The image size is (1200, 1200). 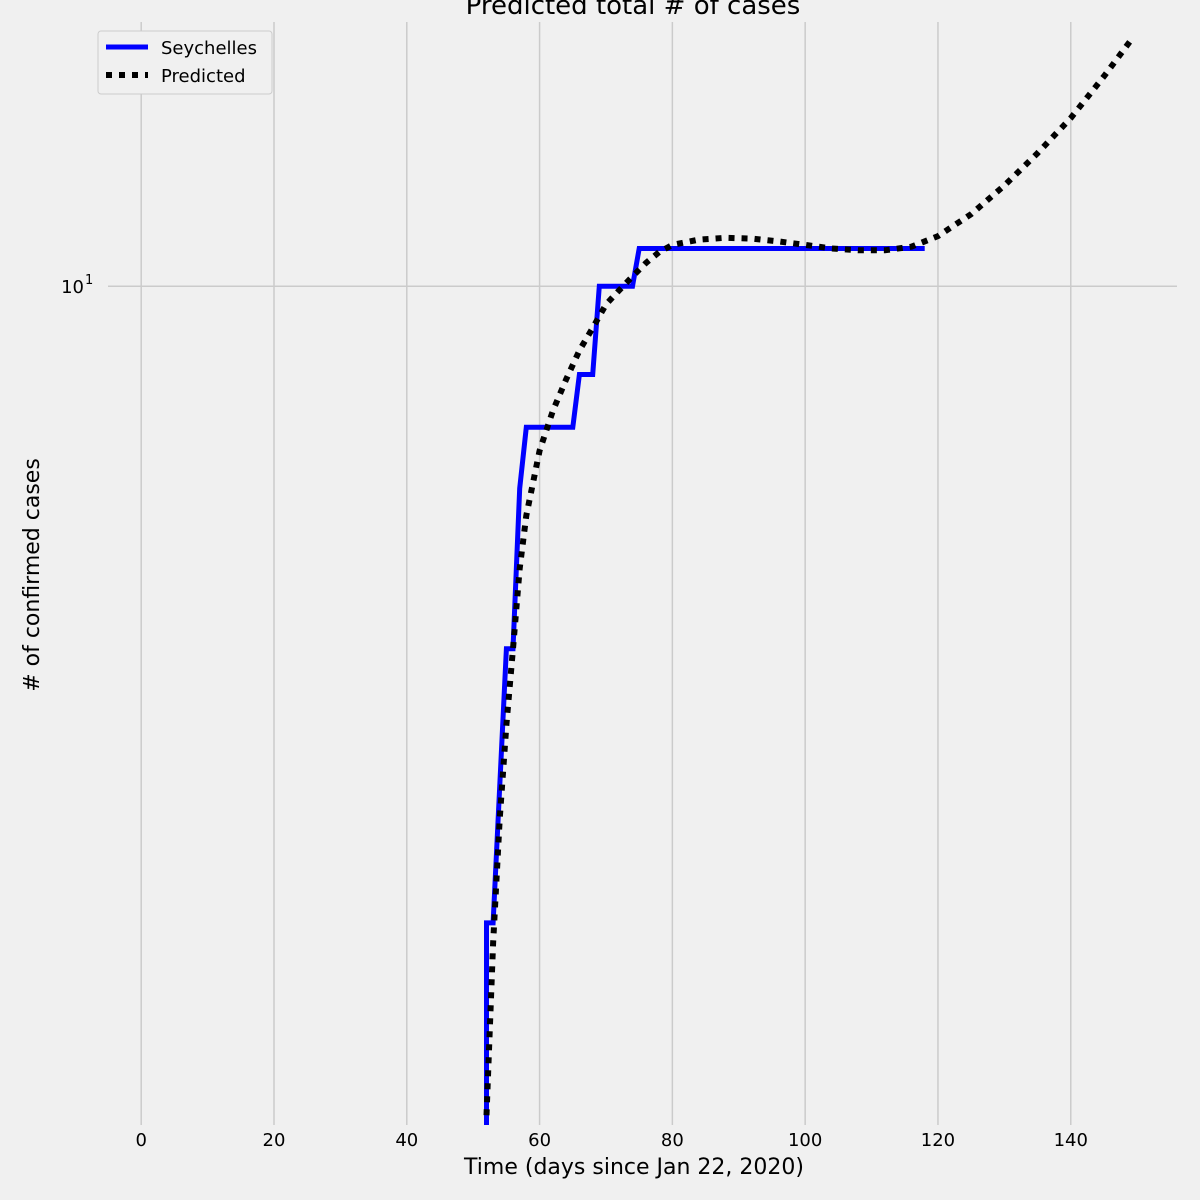 I want to click on legend: Seychelles Predicted, so click(x=185, y=62).